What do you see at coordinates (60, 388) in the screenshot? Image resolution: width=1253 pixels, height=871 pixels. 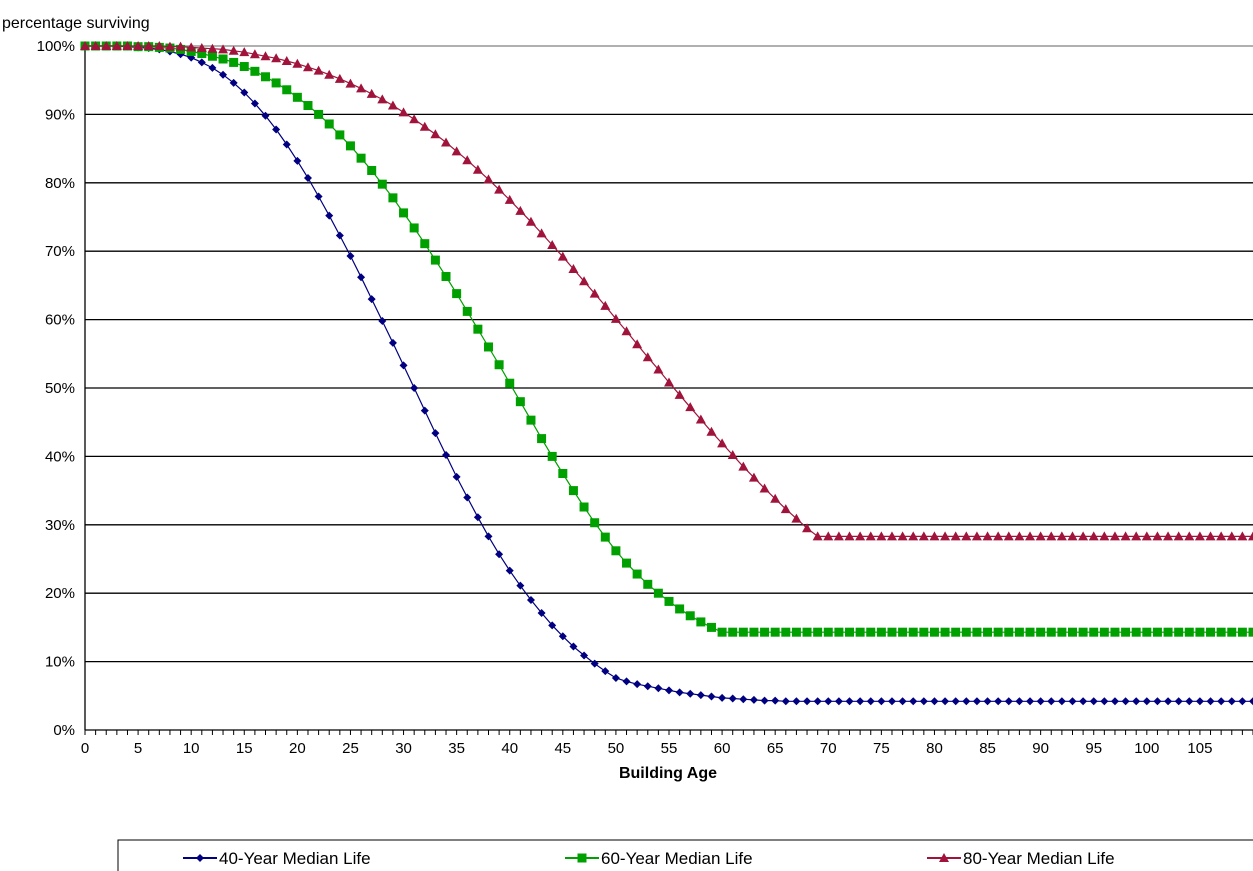 I see `y-tick-label: 50%` at bounding box center [60, 388].